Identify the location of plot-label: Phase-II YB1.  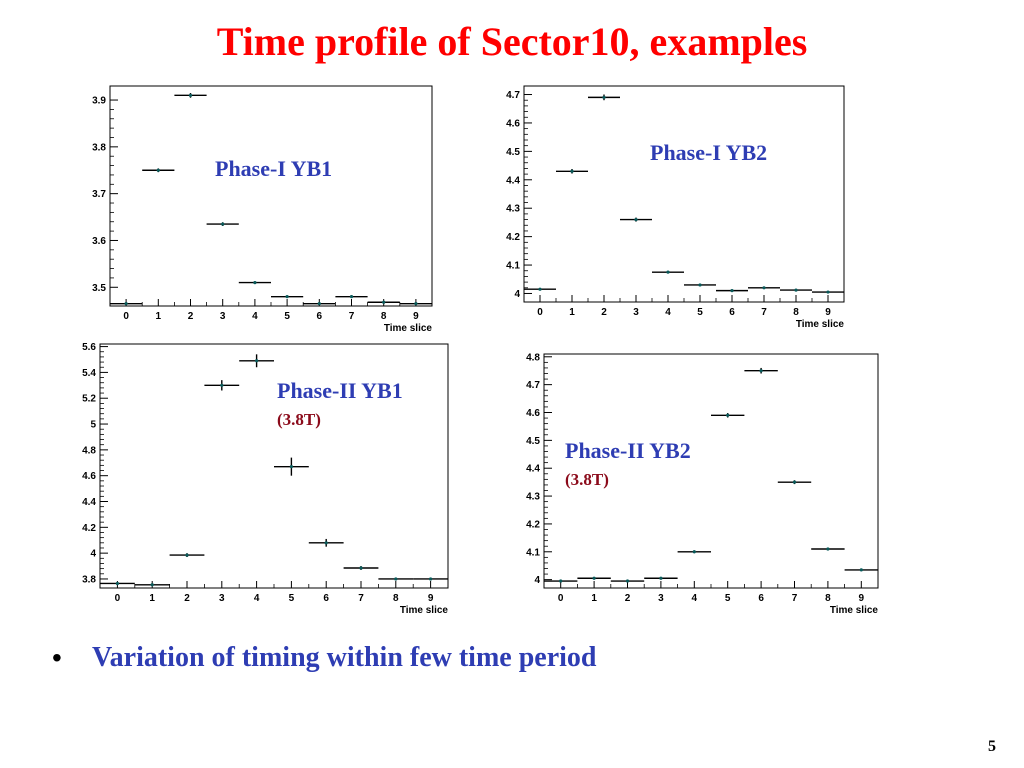
(340, 390).